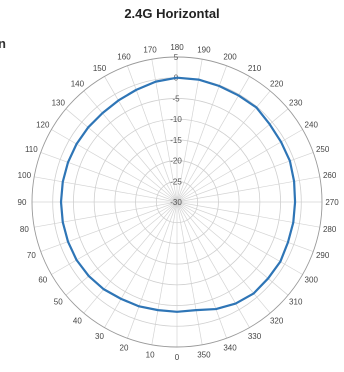  What do you see at coordinates (312, 125) in the screenshot?
I see `angle-tick-label: 240` at bounding box center [312, 125].